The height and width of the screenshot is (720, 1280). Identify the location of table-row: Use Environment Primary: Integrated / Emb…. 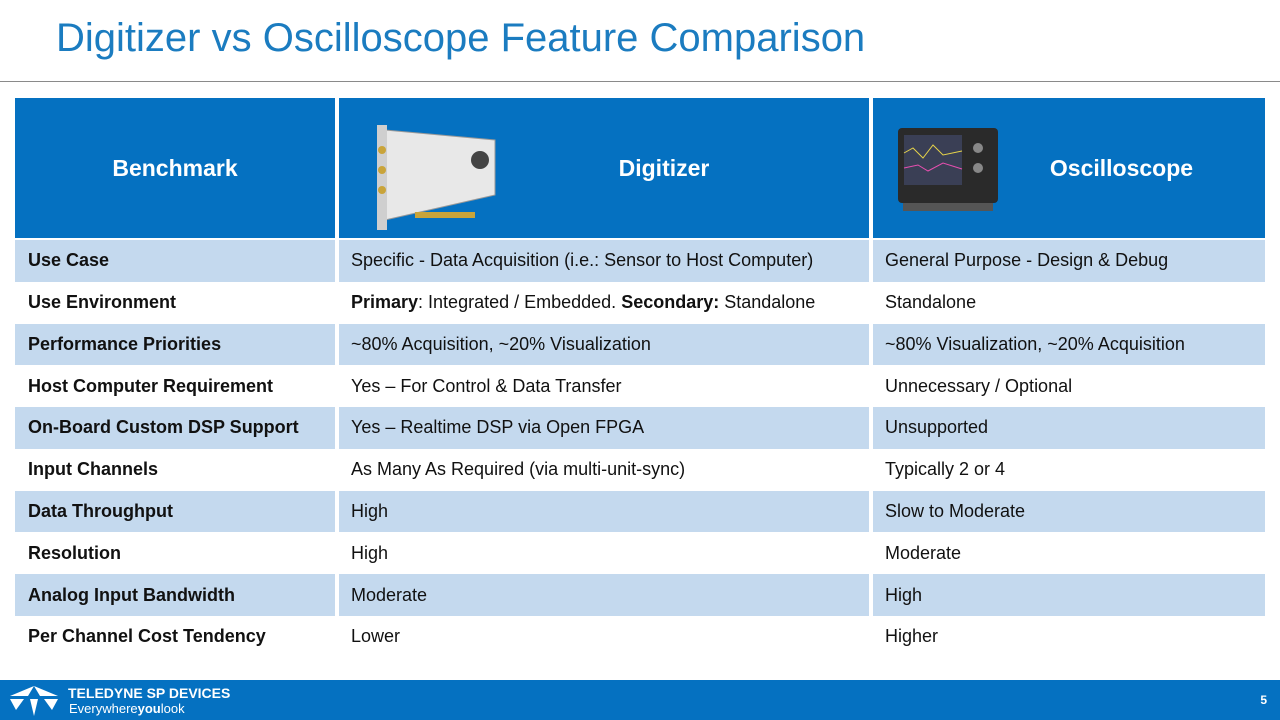
(640, 303).